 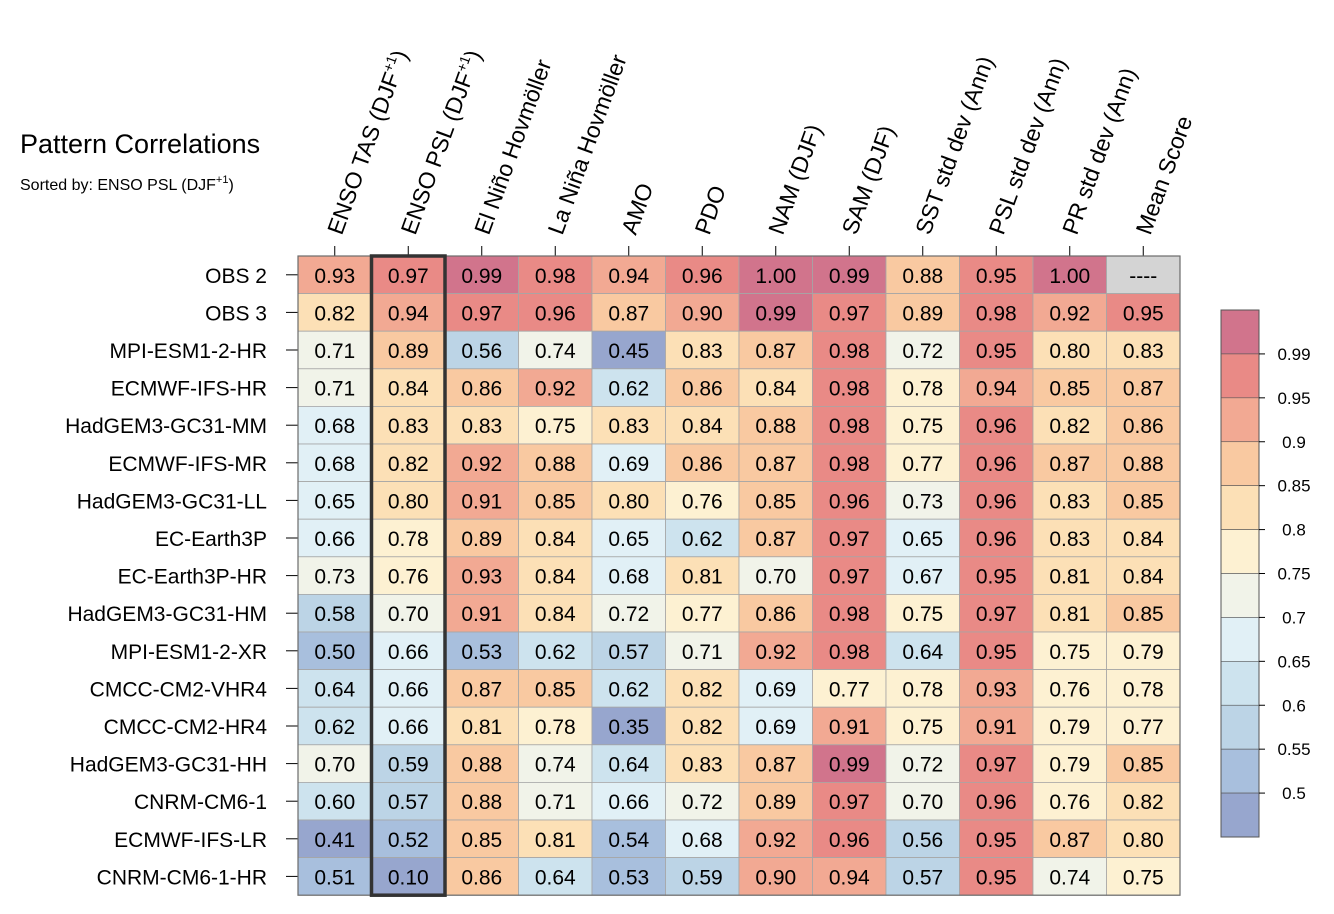 What do you see at coordinates (555, 464) in the screenshot?
I see `cell-value-label: 0.88` at bounding box center [555, 464].